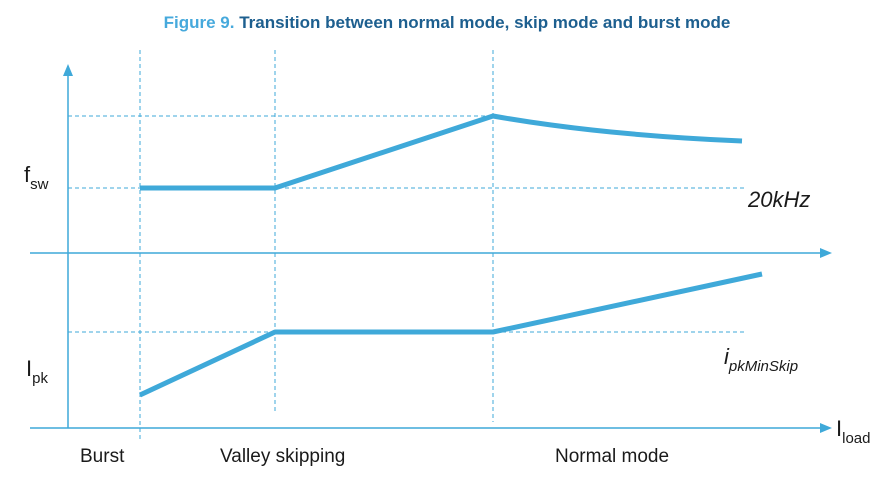 The height and width of the screenshot is (477, 893). I want to click on fsw-label: fsw, so click(36, 177).